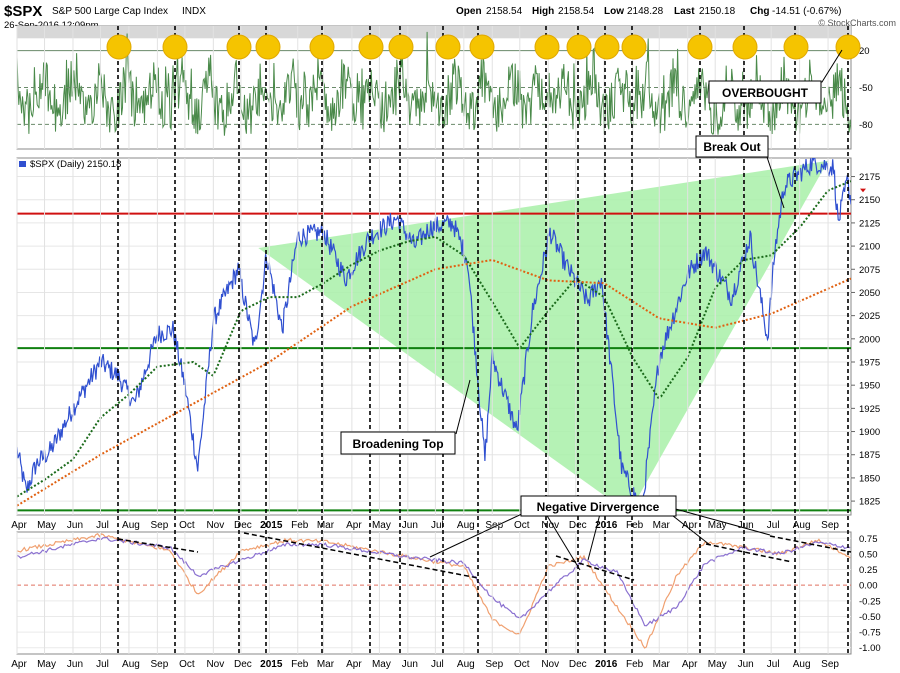 Image resolution: width=900 pixels, height=673 pixels. What do you see at coordinates (600, 533) in the screenshot?
I see `divergence-callout: Negative Dirvergence` at bounding box center [600, 533].